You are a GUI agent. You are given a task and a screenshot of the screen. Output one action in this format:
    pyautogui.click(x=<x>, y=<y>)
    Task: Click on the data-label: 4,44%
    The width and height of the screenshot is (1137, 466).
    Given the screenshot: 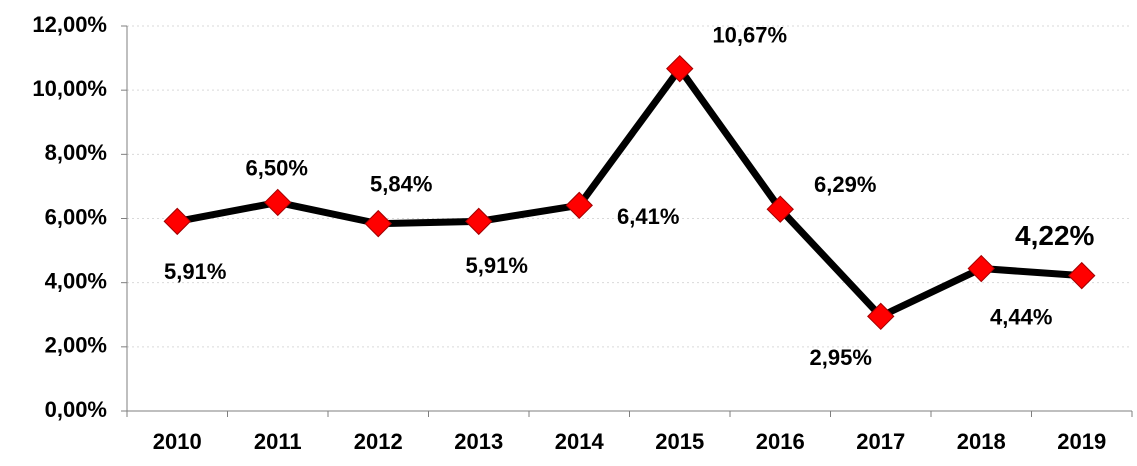 What is the action you would take?
    pyautogui.click(x=1021, y=316)
    